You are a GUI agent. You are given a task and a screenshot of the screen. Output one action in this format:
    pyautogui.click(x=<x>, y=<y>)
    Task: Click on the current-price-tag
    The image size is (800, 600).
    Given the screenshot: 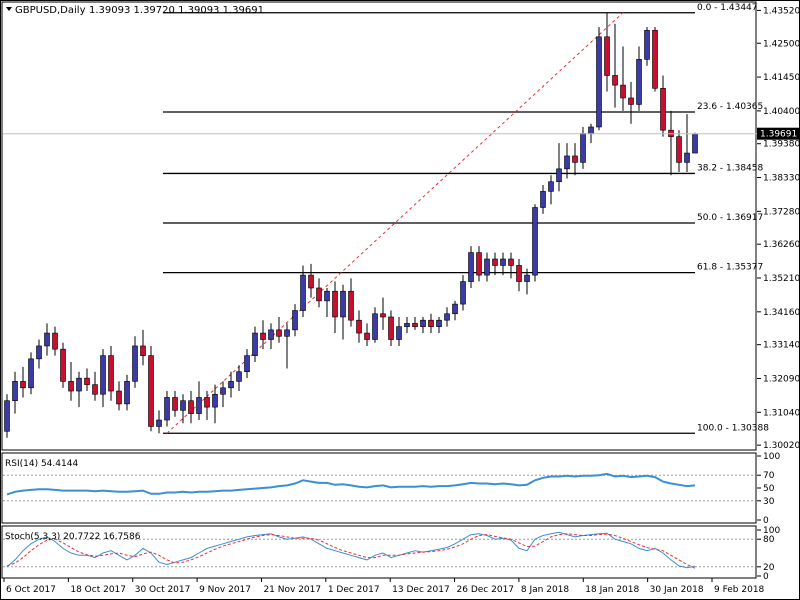 What is the action you would take?
    pyautogui.click(x=778, y=133)
    